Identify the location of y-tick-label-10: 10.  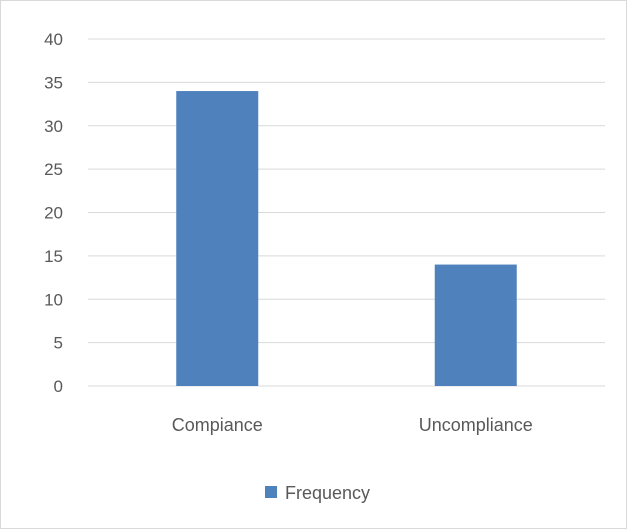
(53, 299).